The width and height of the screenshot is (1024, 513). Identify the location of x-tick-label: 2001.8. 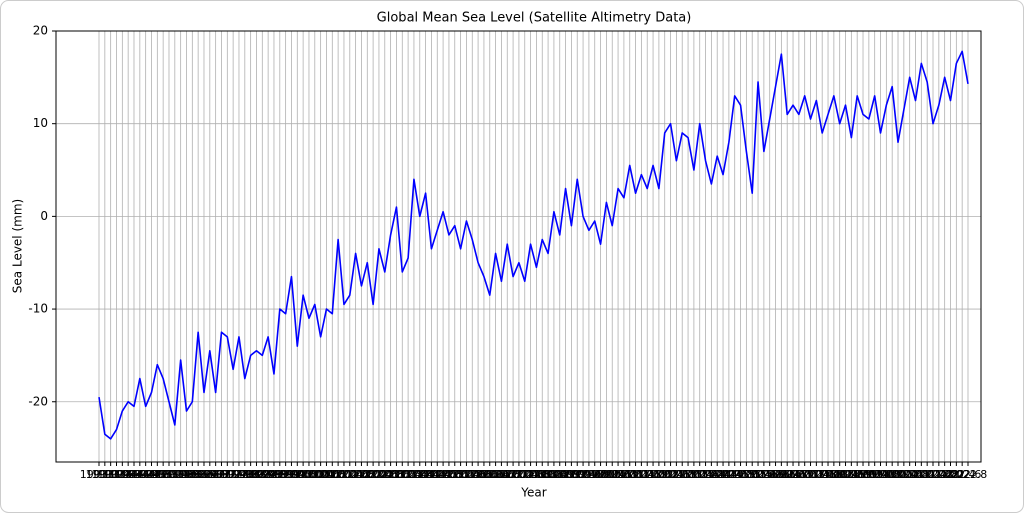
(355, 474).